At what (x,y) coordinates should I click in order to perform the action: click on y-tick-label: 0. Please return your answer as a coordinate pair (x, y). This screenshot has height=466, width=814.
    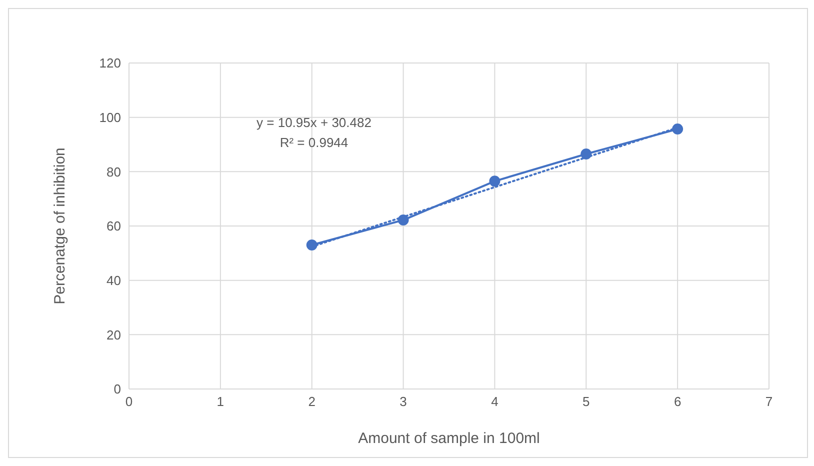
    Looking at the image, I should click on (117, 389).